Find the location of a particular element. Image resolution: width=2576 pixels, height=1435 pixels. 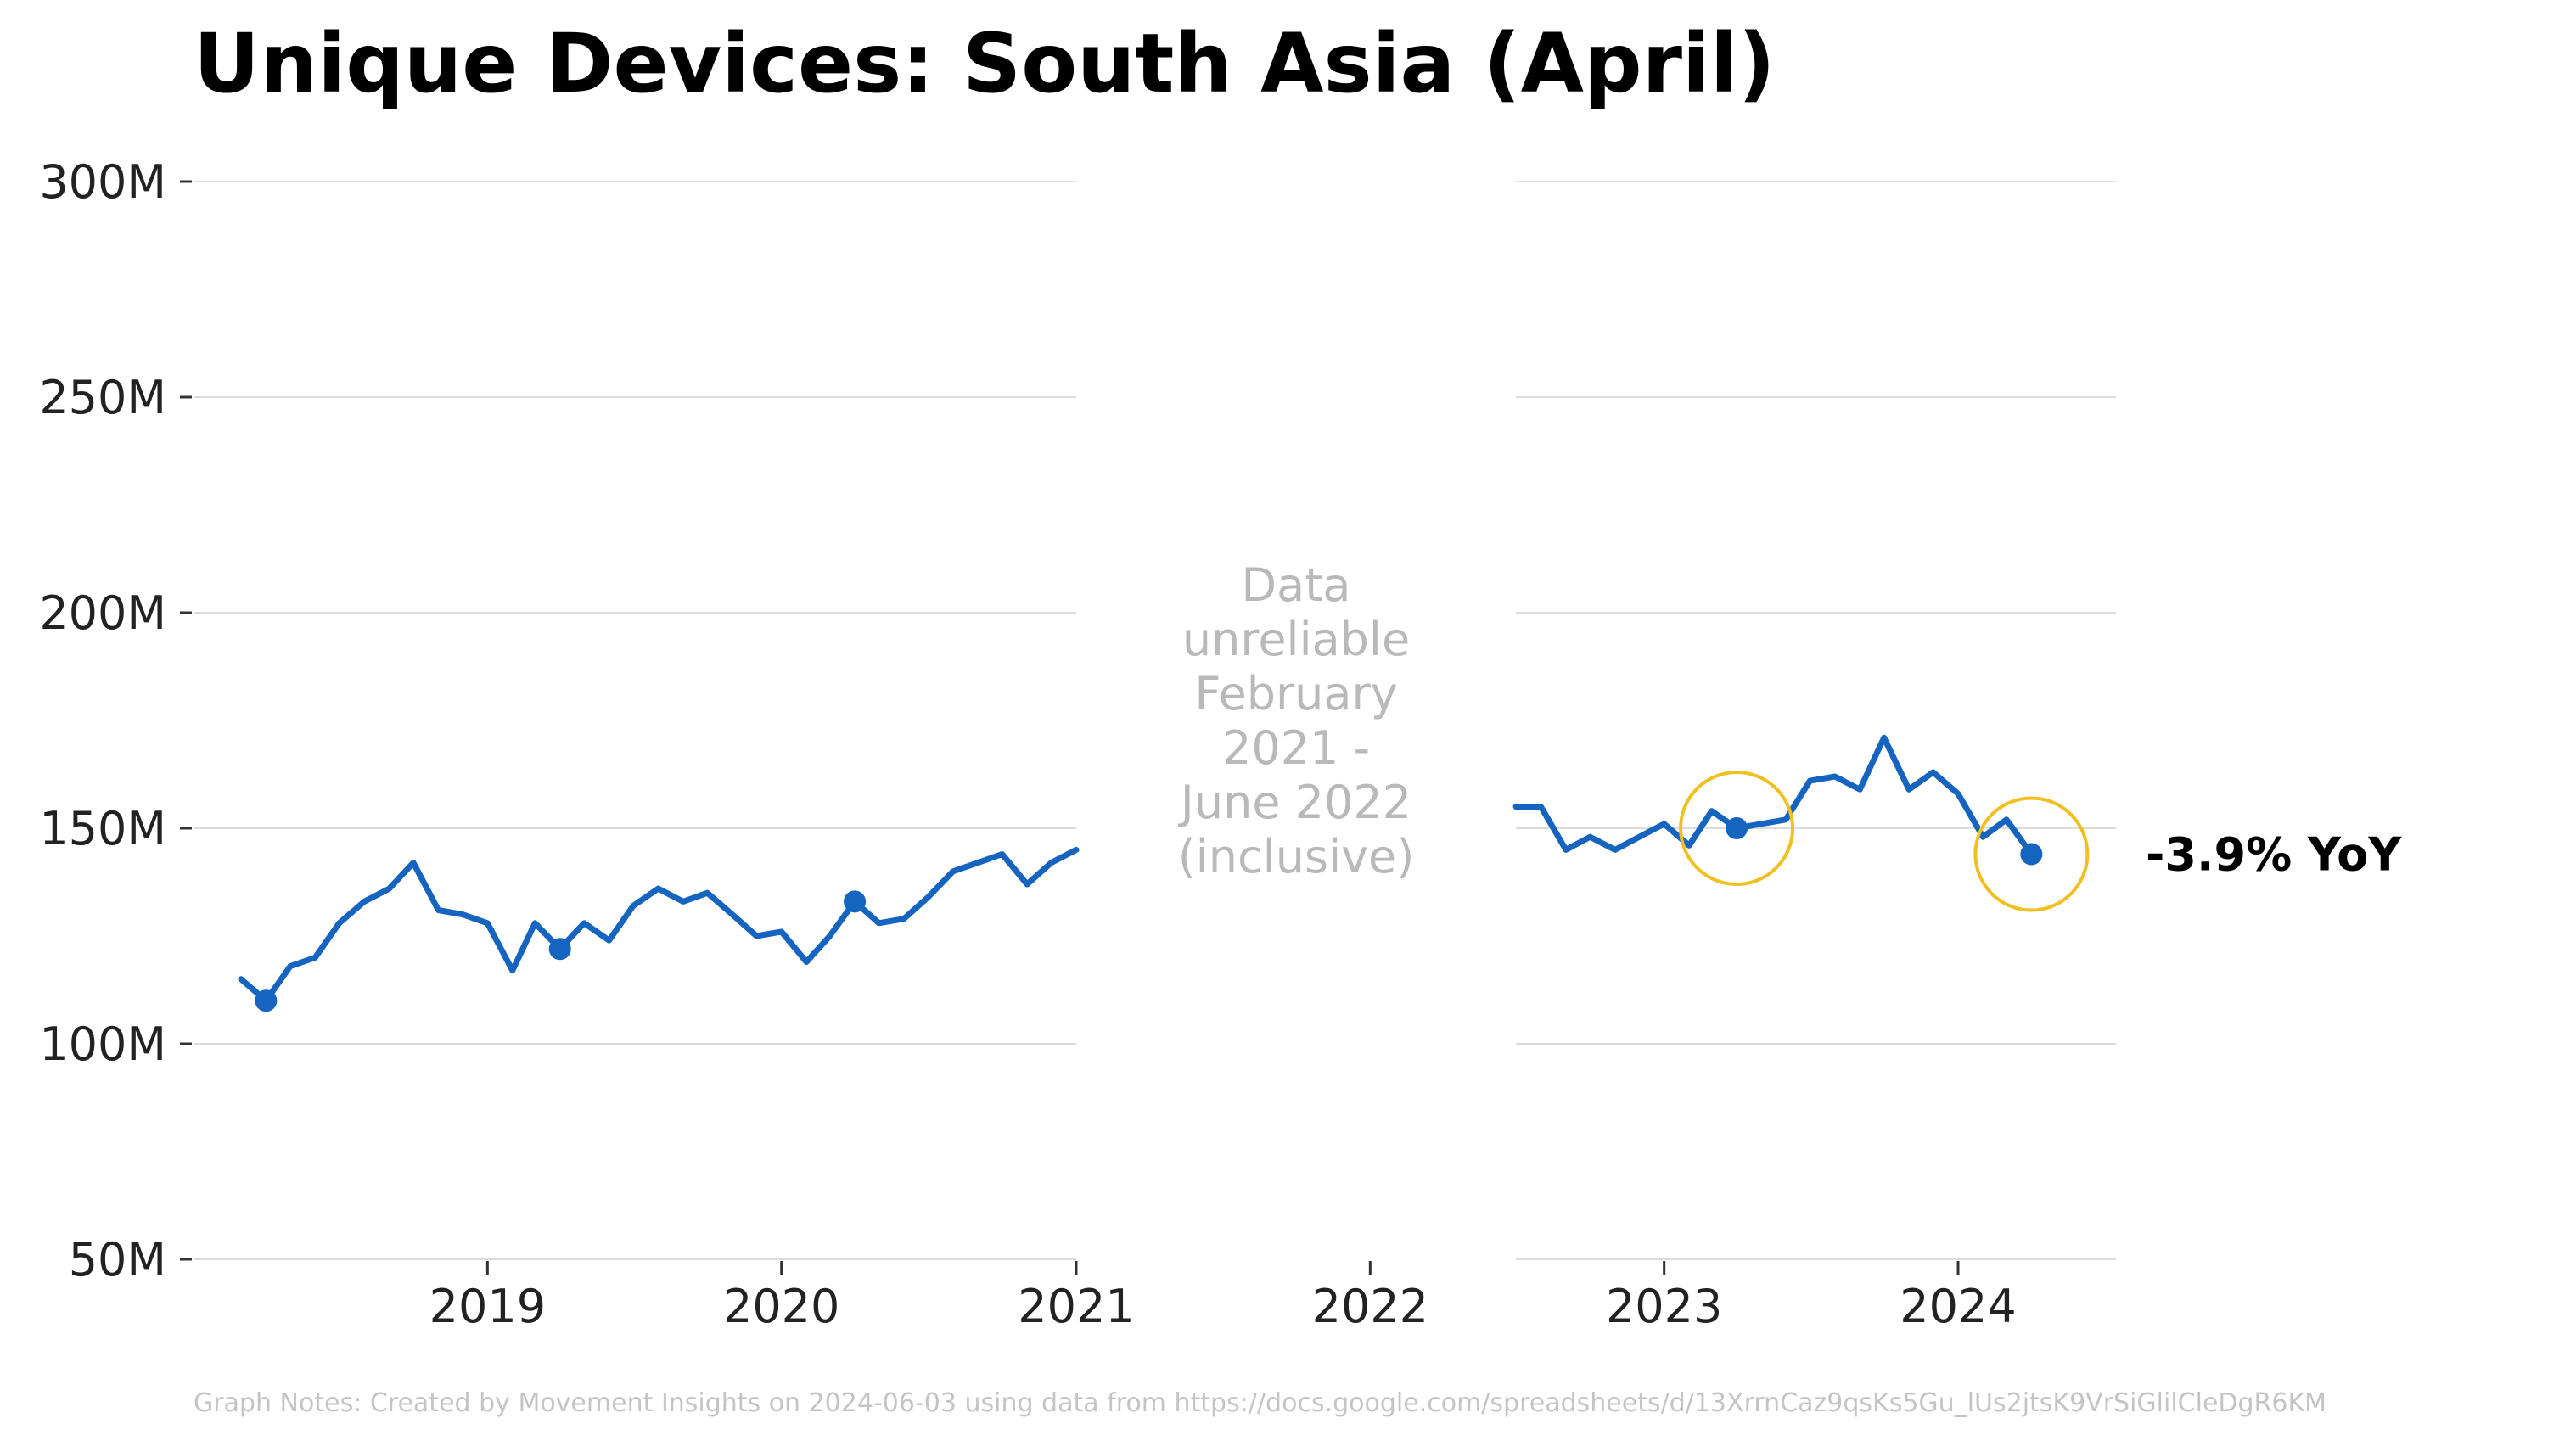

x-tick-label: 2022 is located at coordinates (1370, 1306).